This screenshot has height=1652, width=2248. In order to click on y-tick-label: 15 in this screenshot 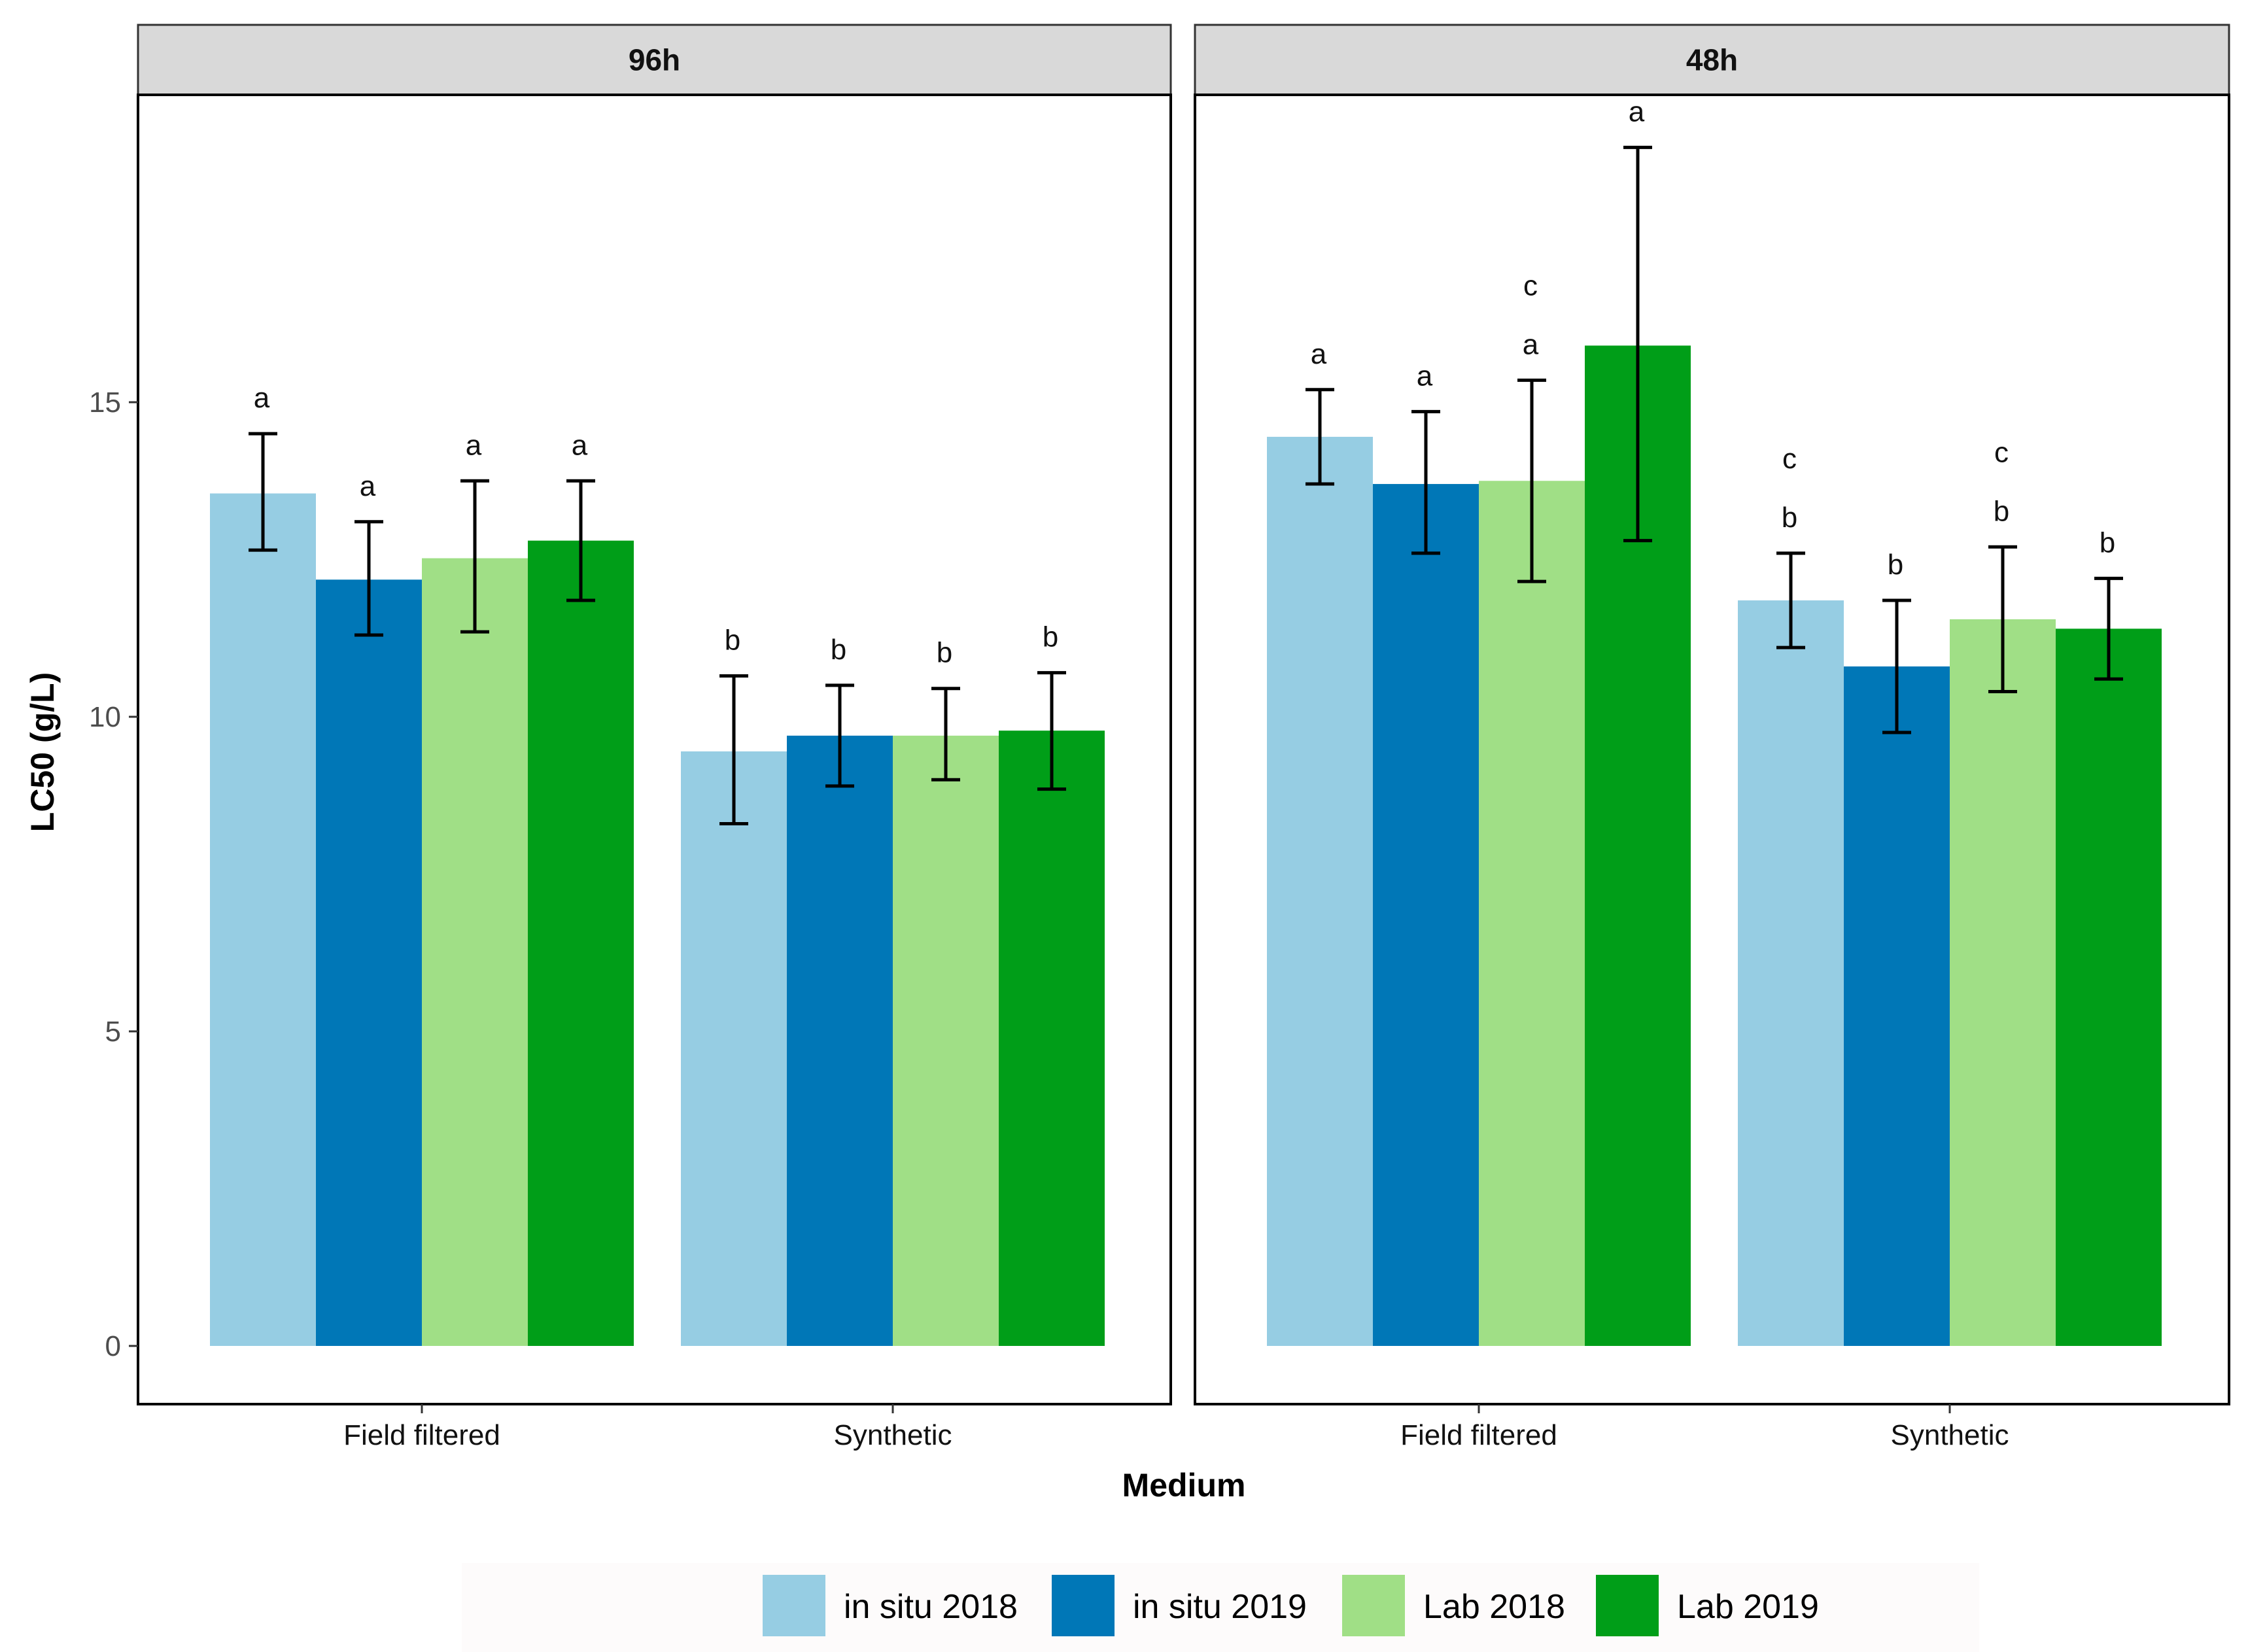, I will do `click(105, 403)`.